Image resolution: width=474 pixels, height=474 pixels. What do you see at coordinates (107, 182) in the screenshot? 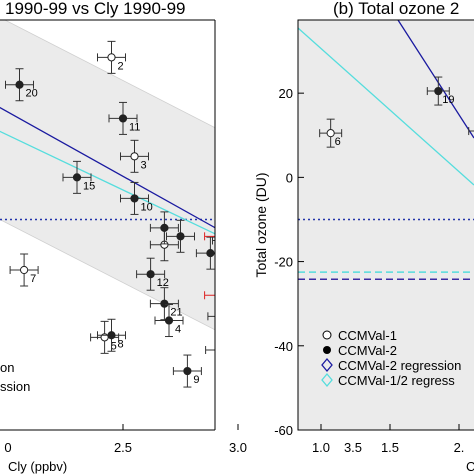
I see `regression-line-ccmval12` at bounding box center [107, 182].